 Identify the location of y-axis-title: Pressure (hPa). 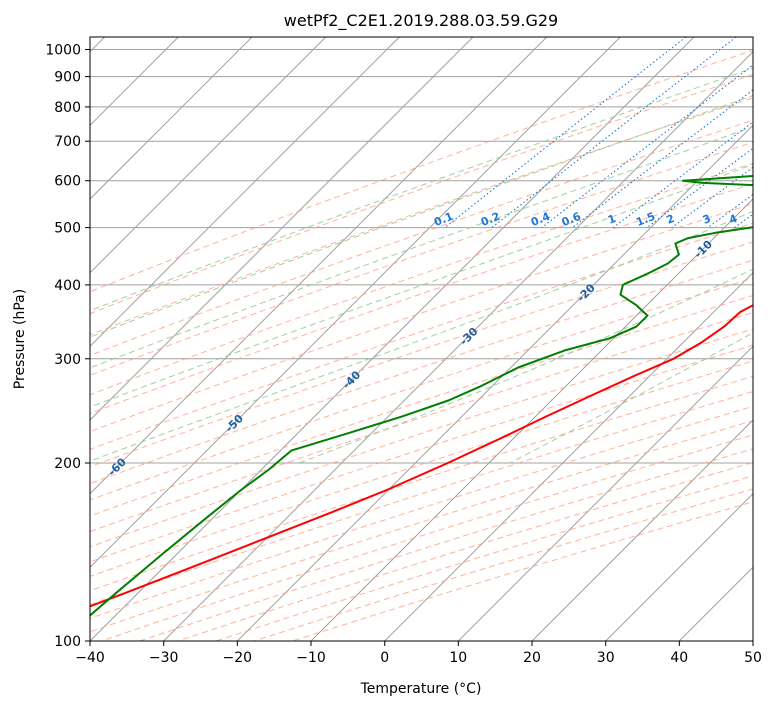
(20, 339).